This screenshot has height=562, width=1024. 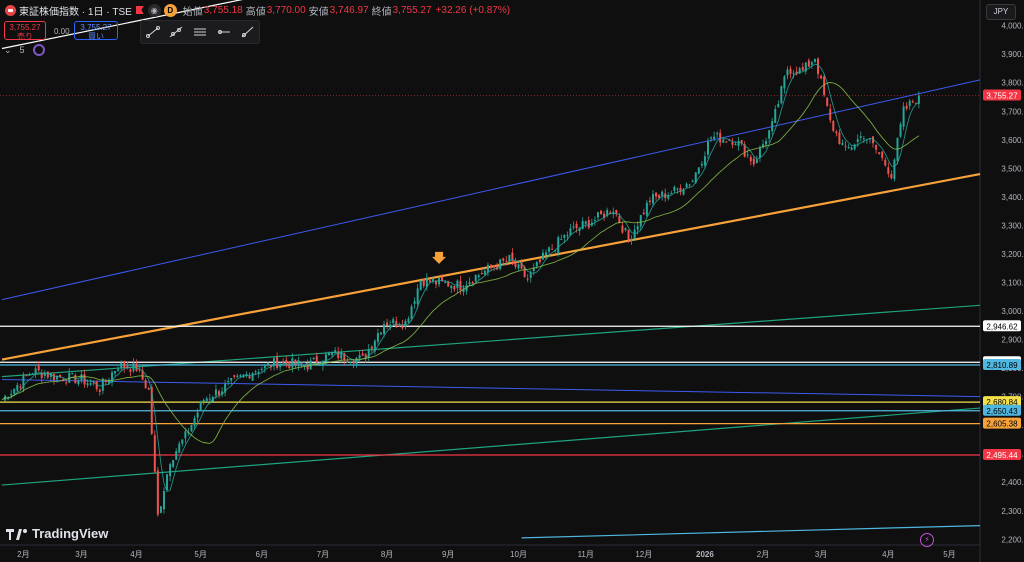 What do you see at coordinates (323, 554) in the screenshot?
I see `x-tick-label: 7月` at bounding box center [323, 554].